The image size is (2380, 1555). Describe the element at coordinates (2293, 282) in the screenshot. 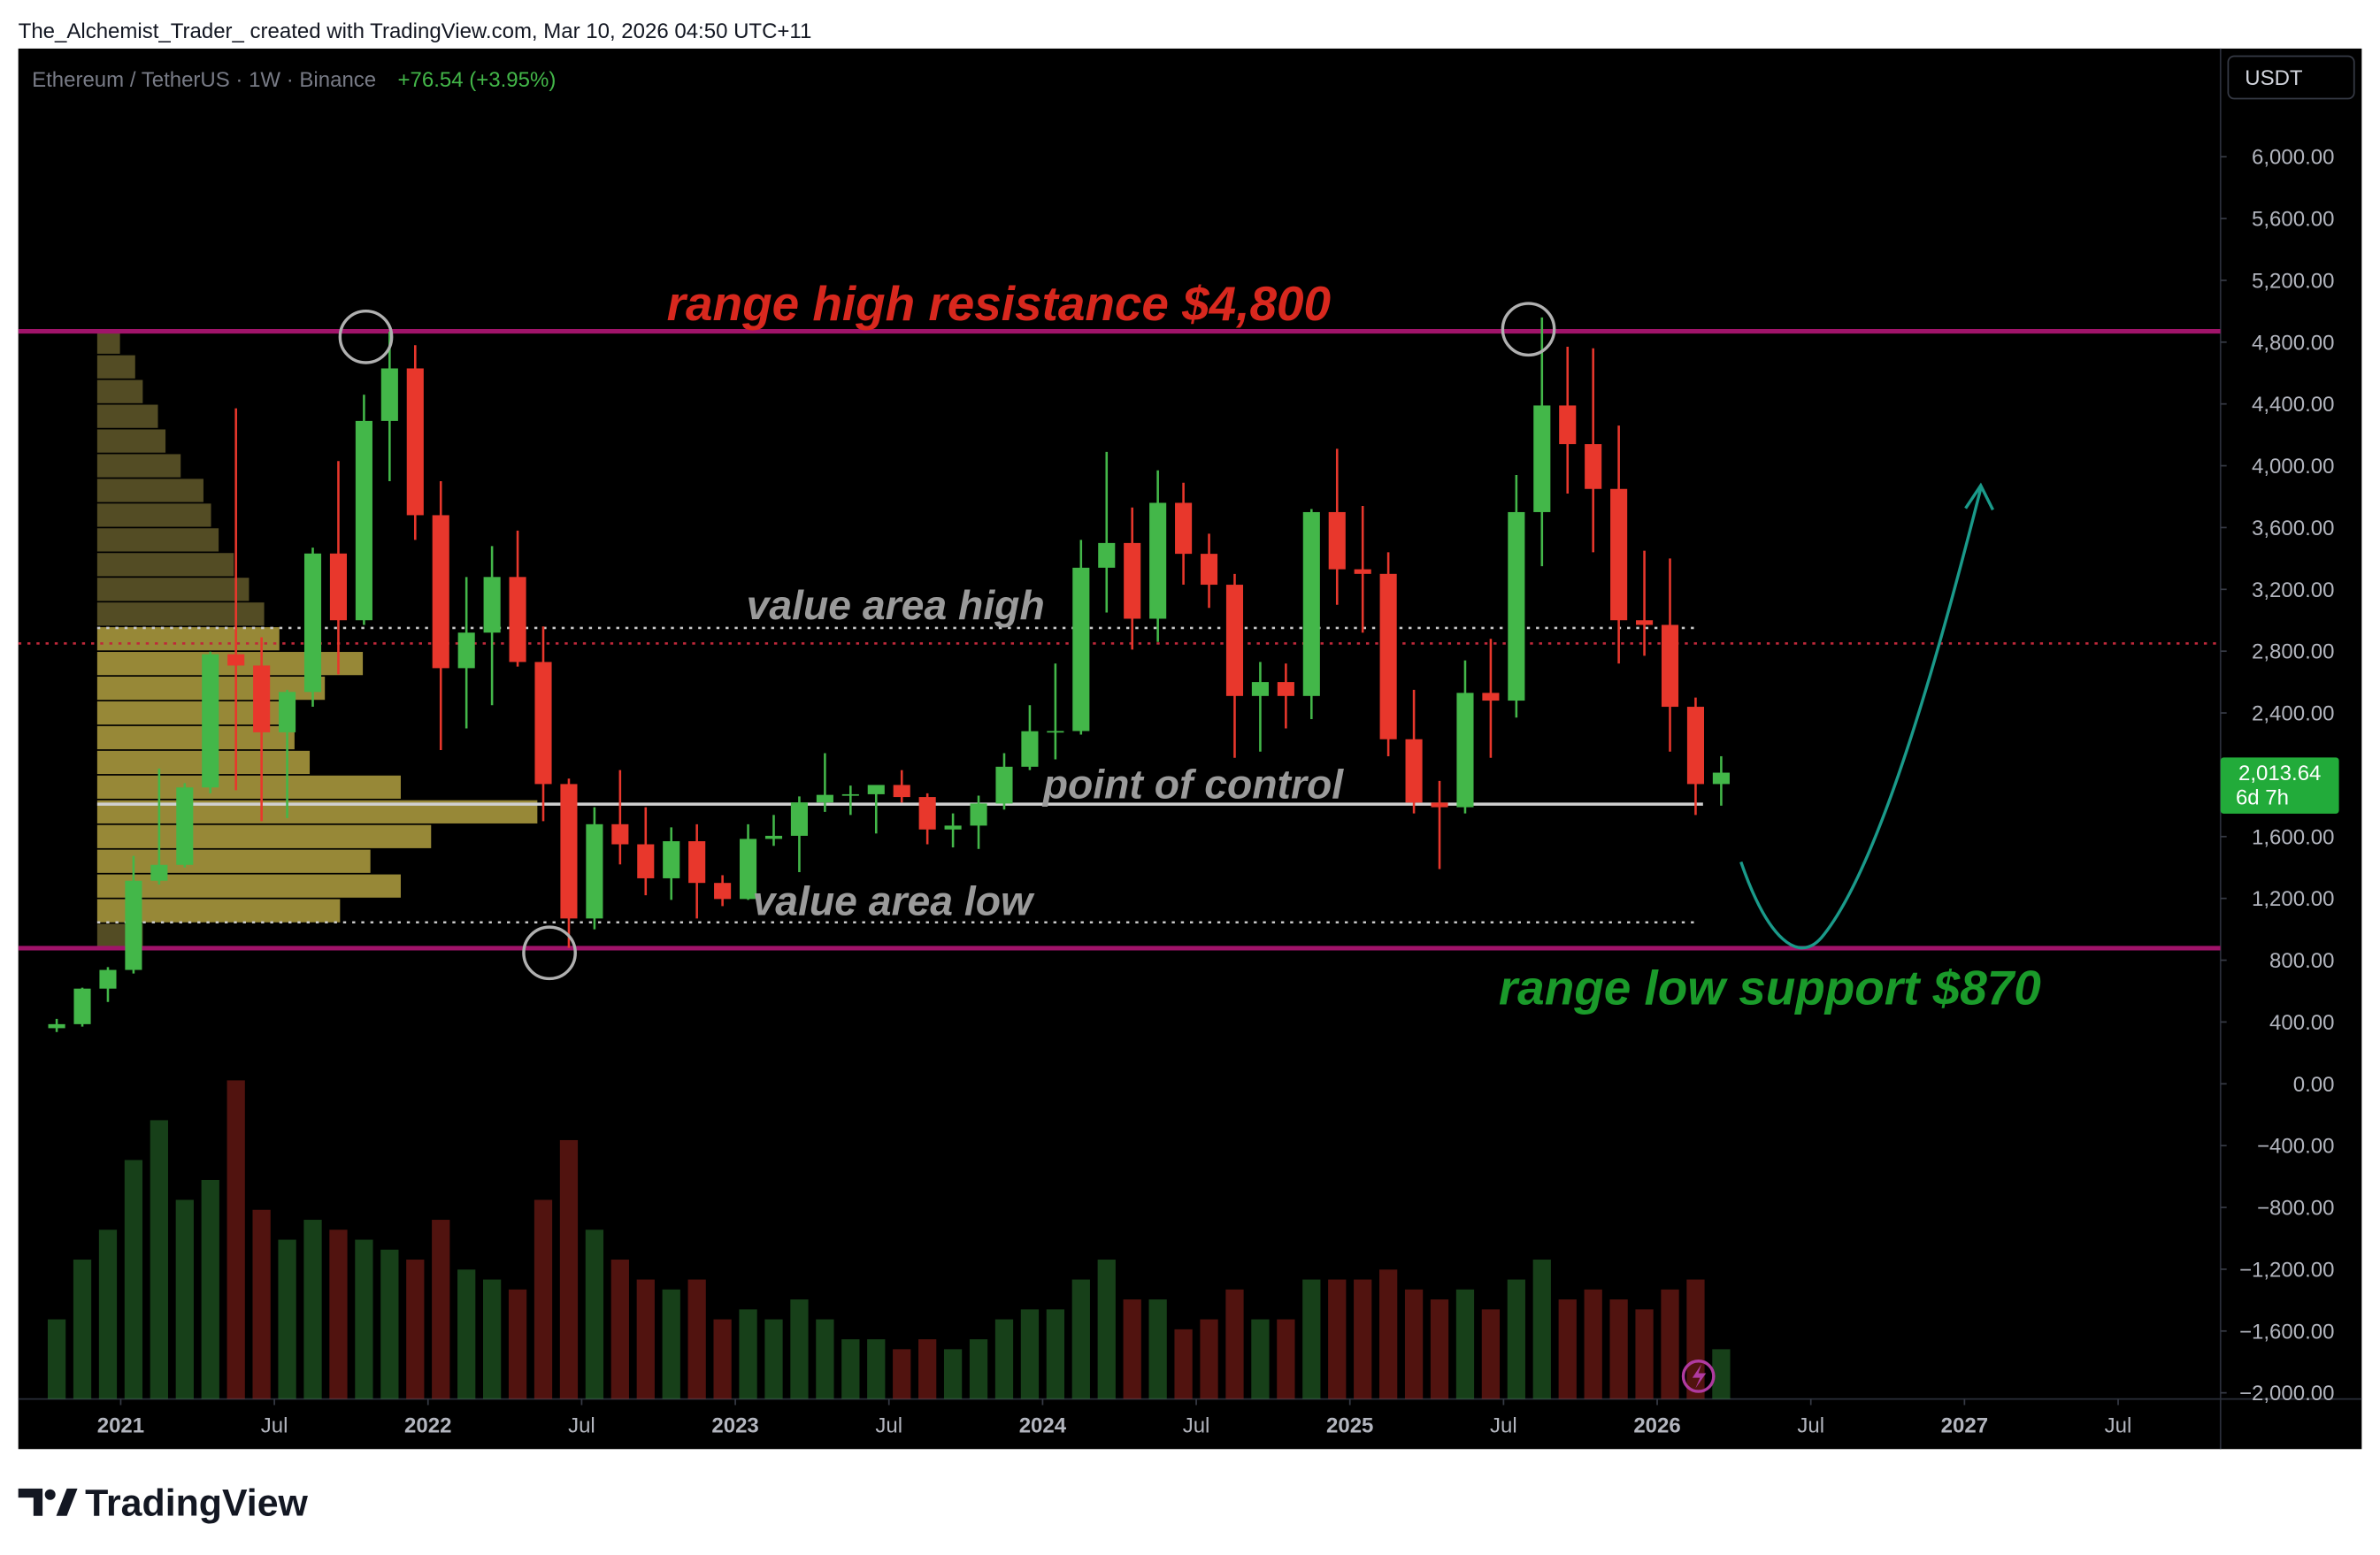

I see `y-tick-label: 5,200.00` at that location.